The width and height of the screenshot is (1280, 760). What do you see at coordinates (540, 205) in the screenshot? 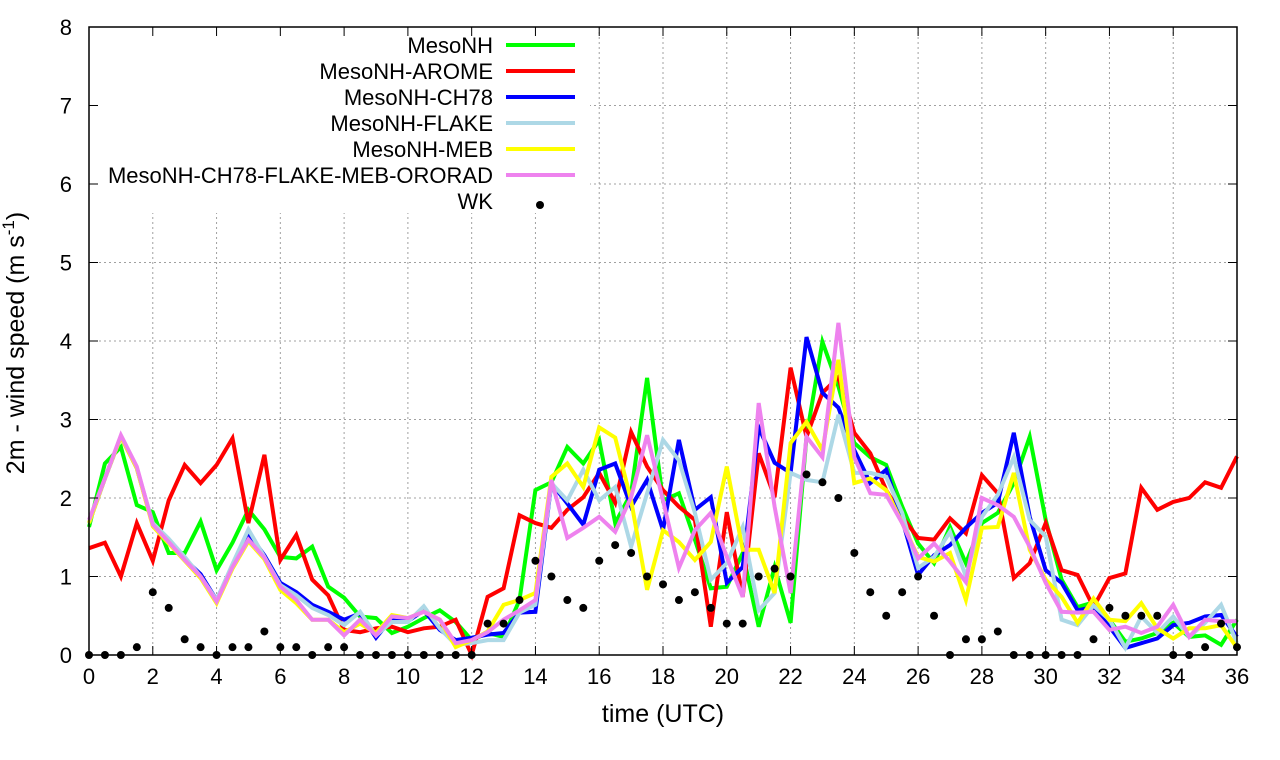
I see `legend-swatch-wk` at bounding box center [540, 205].